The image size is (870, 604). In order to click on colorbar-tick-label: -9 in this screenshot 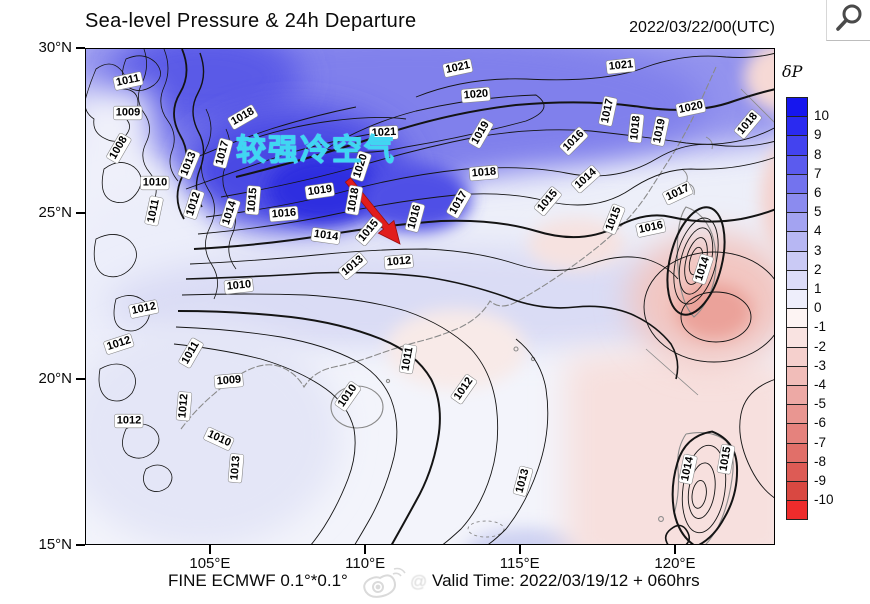, I will do `click(820, 480)`.